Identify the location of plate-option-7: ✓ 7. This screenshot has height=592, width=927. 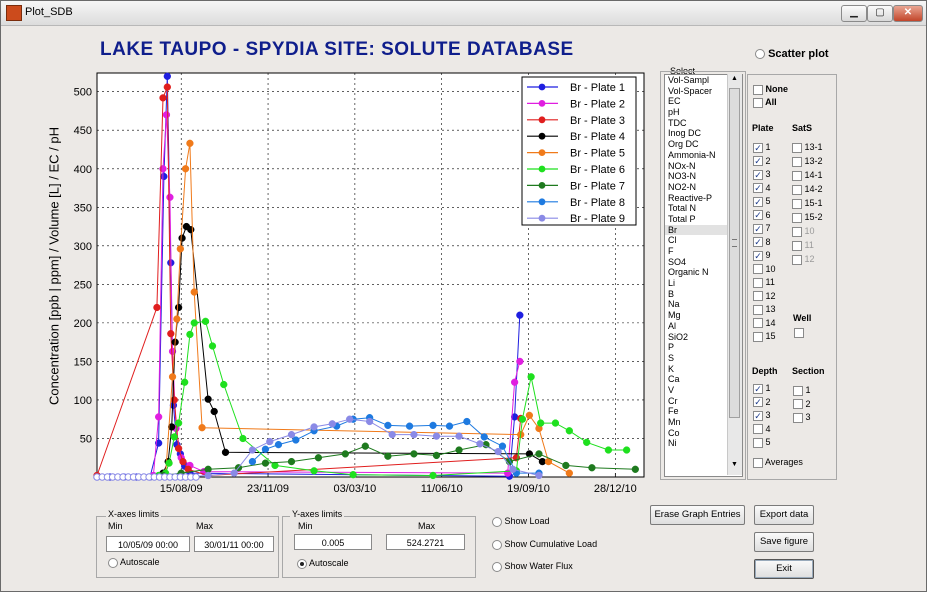
(762, 228).